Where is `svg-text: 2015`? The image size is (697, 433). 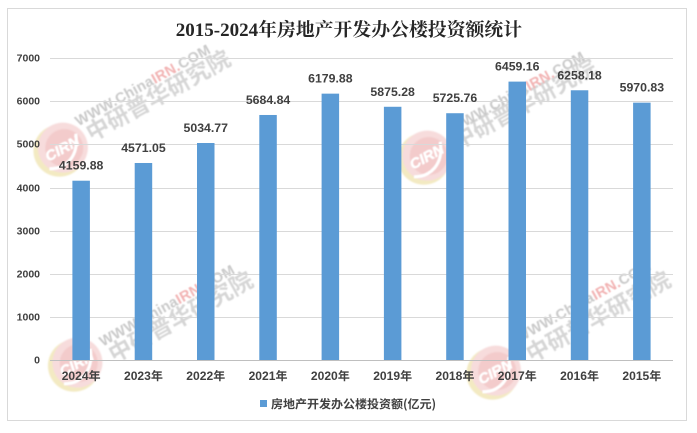 svg-text: 2015 is located at coordinates (635, 376).